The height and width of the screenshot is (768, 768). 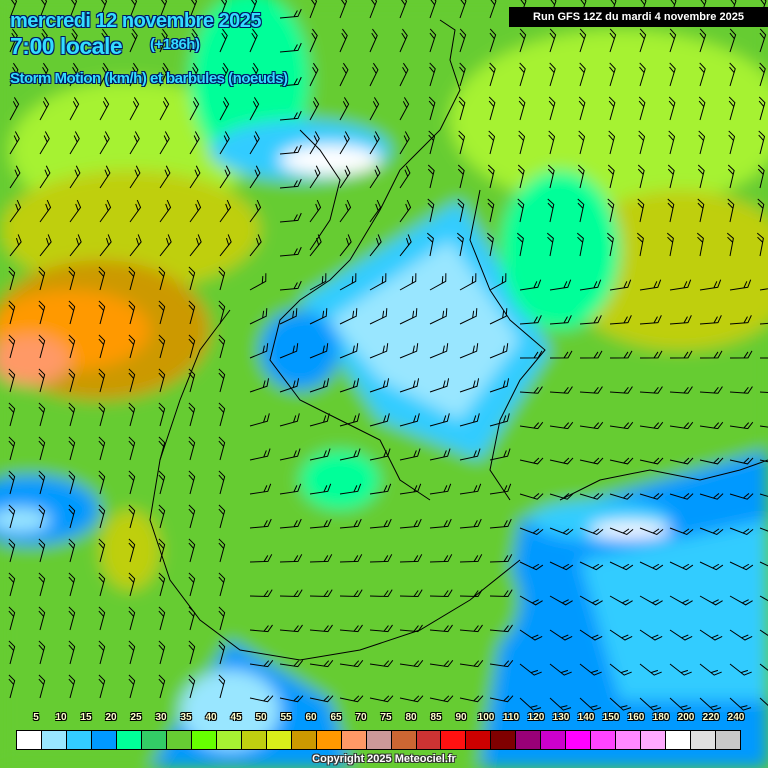 I want to click on legend-label: 80, so click(x=411, y=717).